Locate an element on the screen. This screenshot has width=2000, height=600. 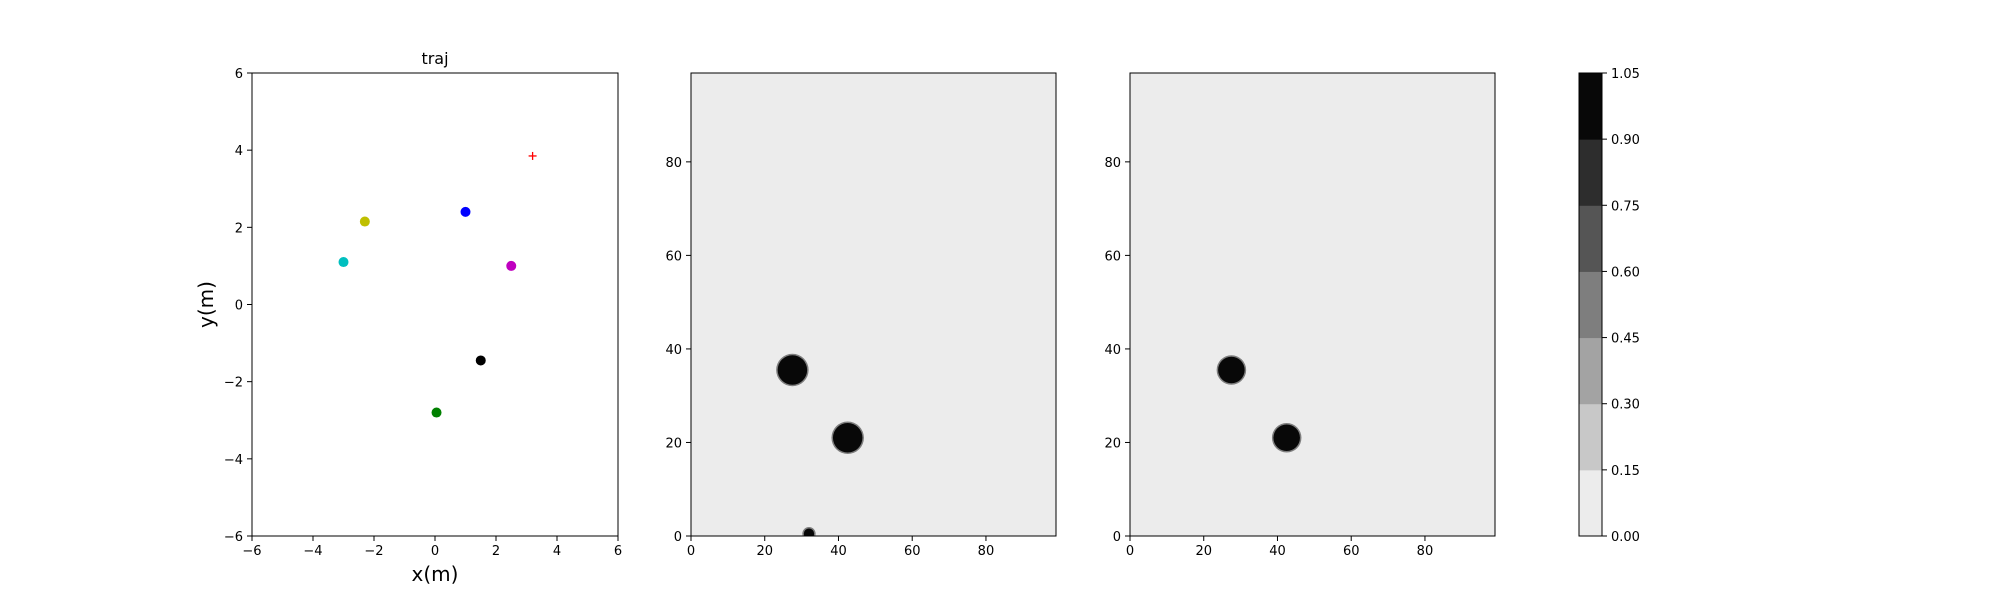
heatmap2-x-tick-label: 20 is located at coordinates (1203, 551).